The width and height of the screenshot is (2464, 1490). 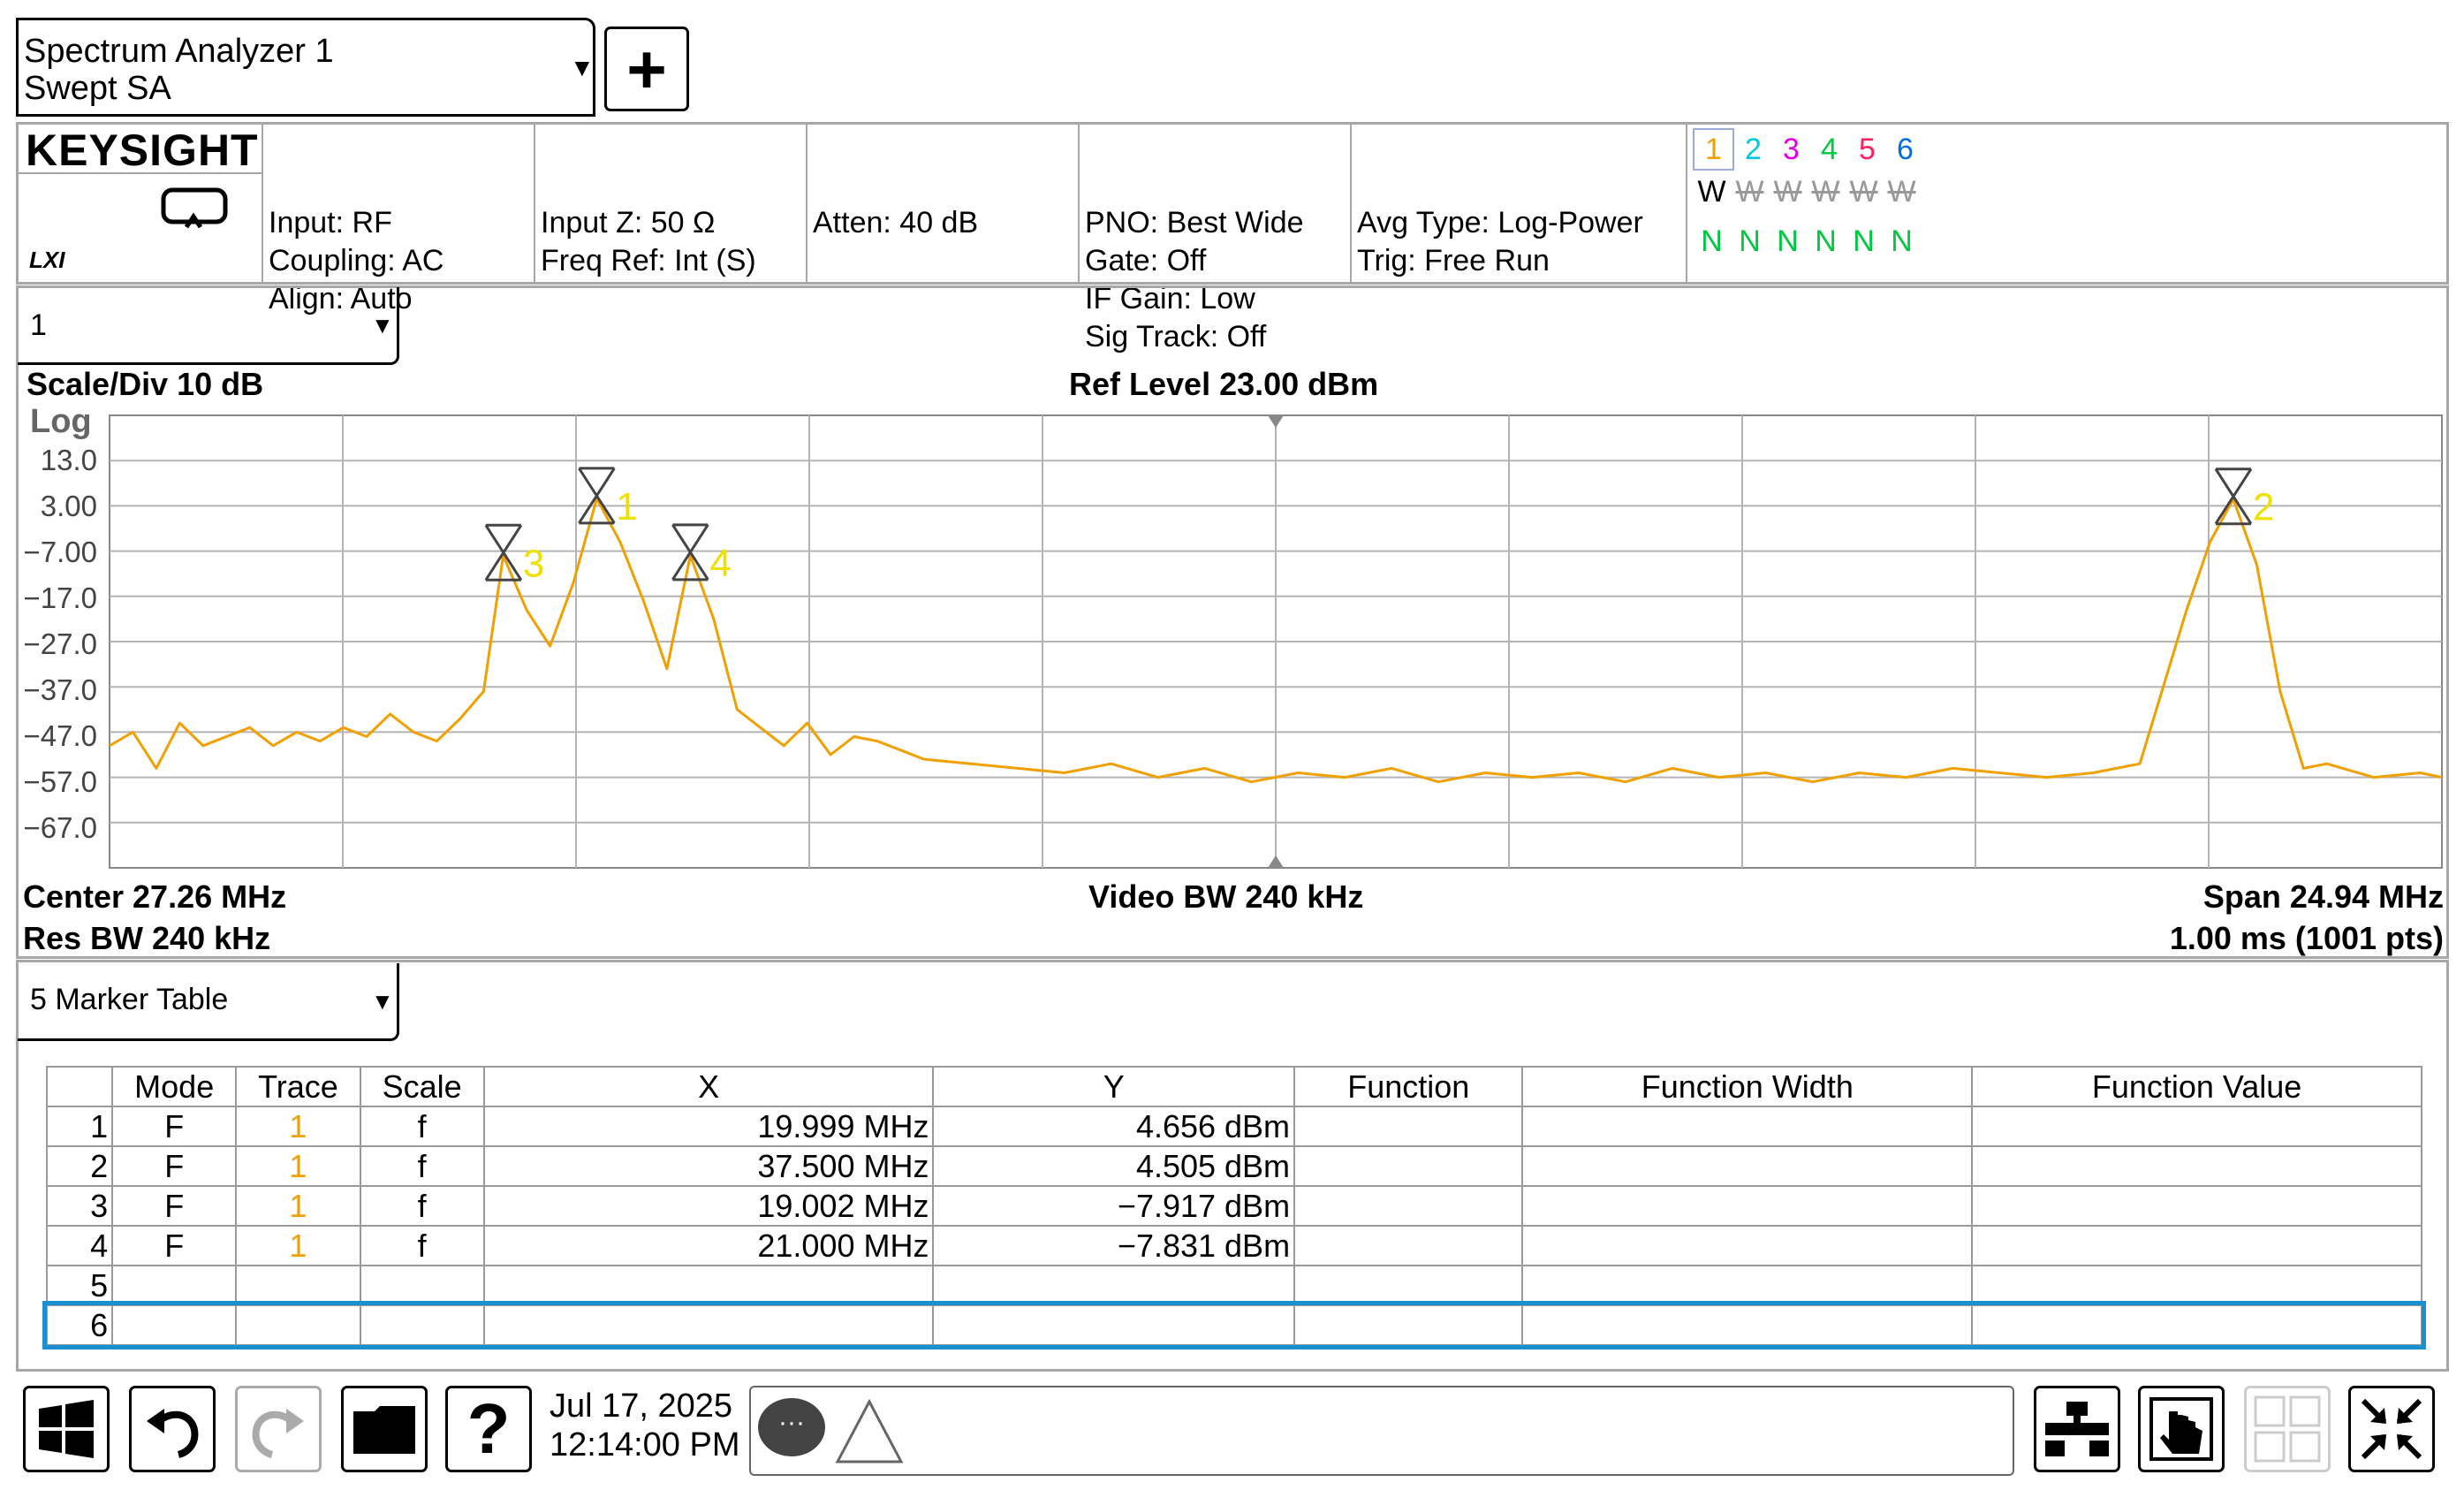 I want to click on table-row: 2 F 1 f 37.500 MHz 4.505 dBm, so click(x=1233, y=1166).